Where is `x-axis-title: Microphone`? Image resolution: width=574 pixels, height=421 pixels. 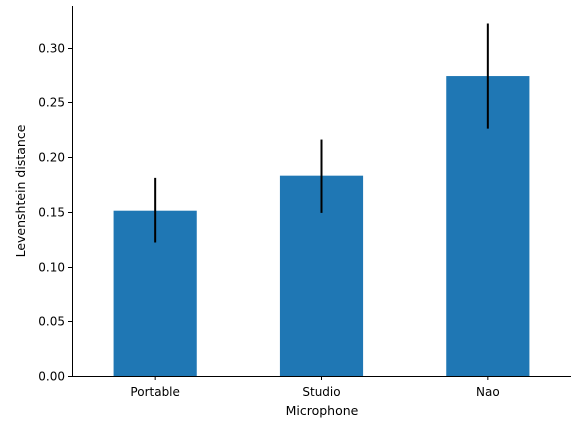
x-axis-title: Microphone is located at coordinates (322, 410).